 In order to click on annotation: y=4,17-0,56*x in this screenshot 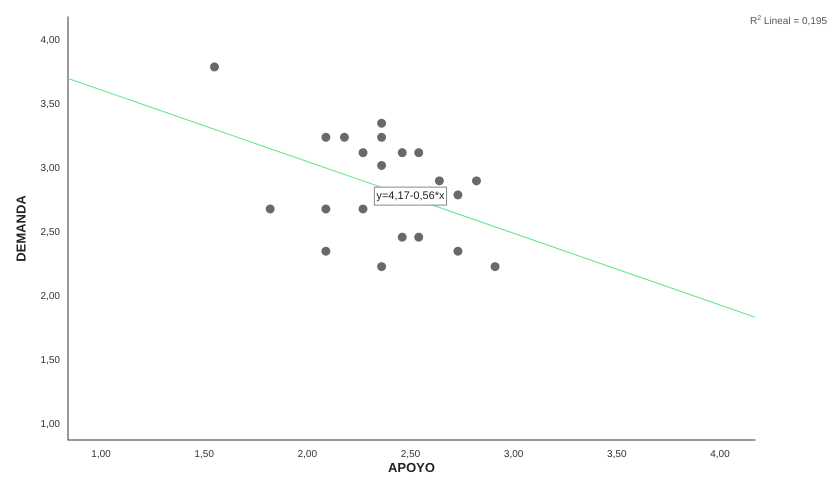, I will do `click(411, 196)`.